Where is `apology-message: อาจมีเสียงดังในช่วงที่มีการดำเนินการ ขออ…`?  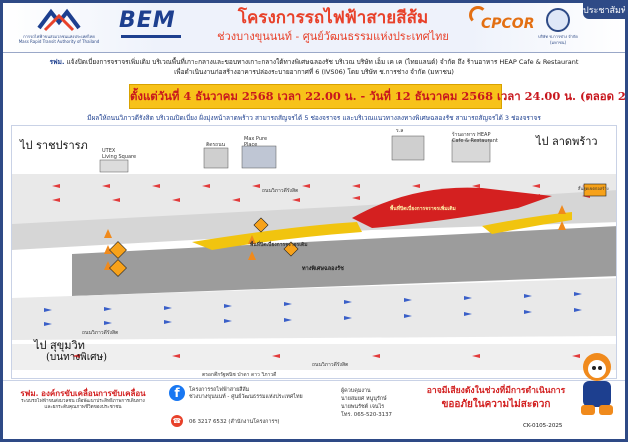
apology-message: อาจมีเสียงดังในช่วงที่มีการดำเนินการ ขออ… is located at coordinates (496, 398).